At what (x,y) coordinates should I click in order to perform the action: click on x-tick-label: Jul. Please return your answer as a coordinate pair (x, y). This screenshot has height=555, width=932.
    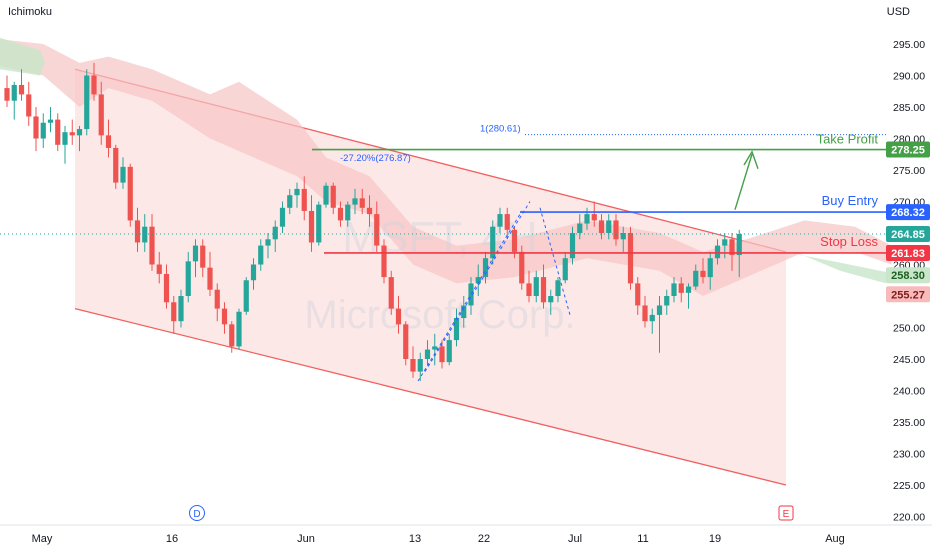
    Looking at the image, I should click on (575, 539).